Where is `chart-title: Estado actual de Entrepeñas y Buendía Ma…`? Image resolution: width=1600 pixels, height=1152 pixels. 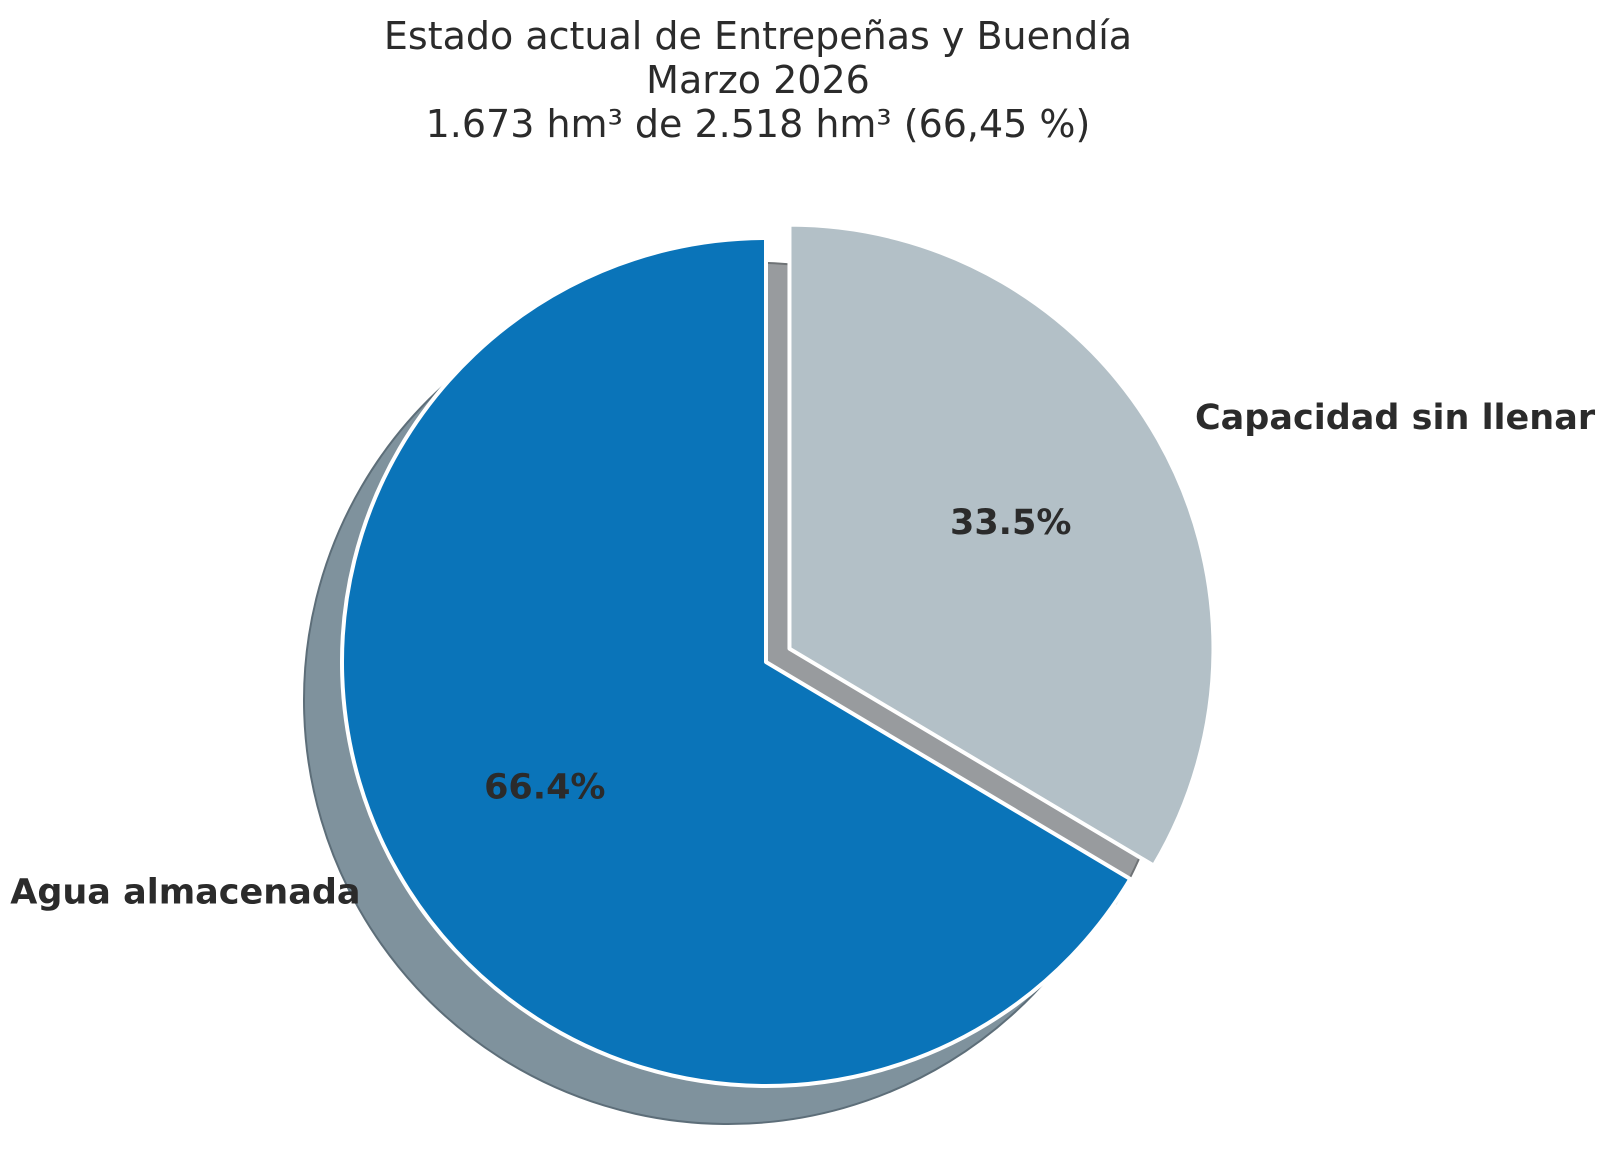
chart-title: Estado actual de Entrepeñas y Buendía Ma… is located at coordinates (758, 80).